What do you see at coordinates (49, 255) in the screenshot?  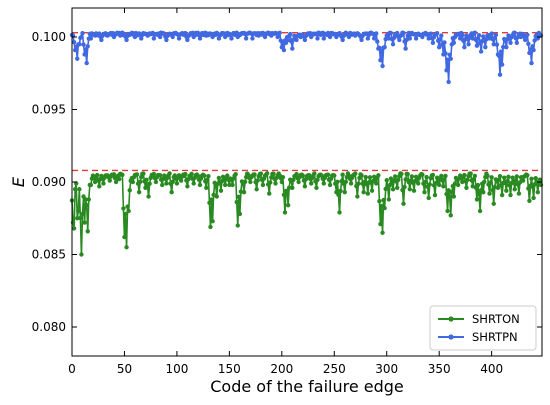 I see `y-tick-label: 0.085` at bounding box center [49, 255].